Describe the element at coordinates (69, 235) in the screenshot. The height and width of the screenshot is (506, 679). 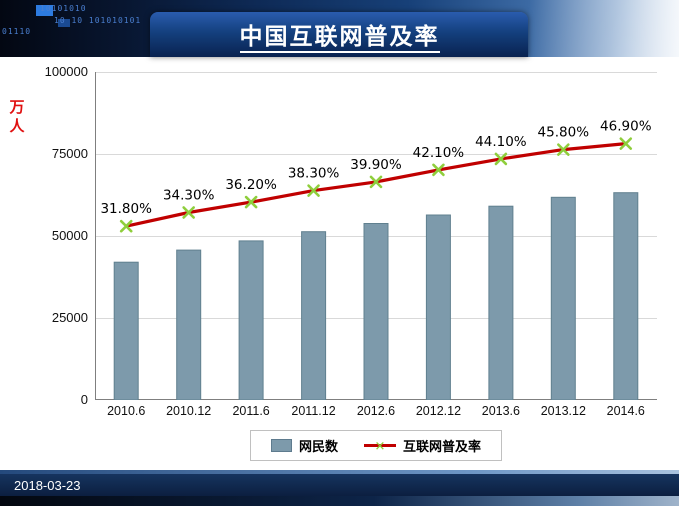
I see `y-tick-label: 50000` at that location.